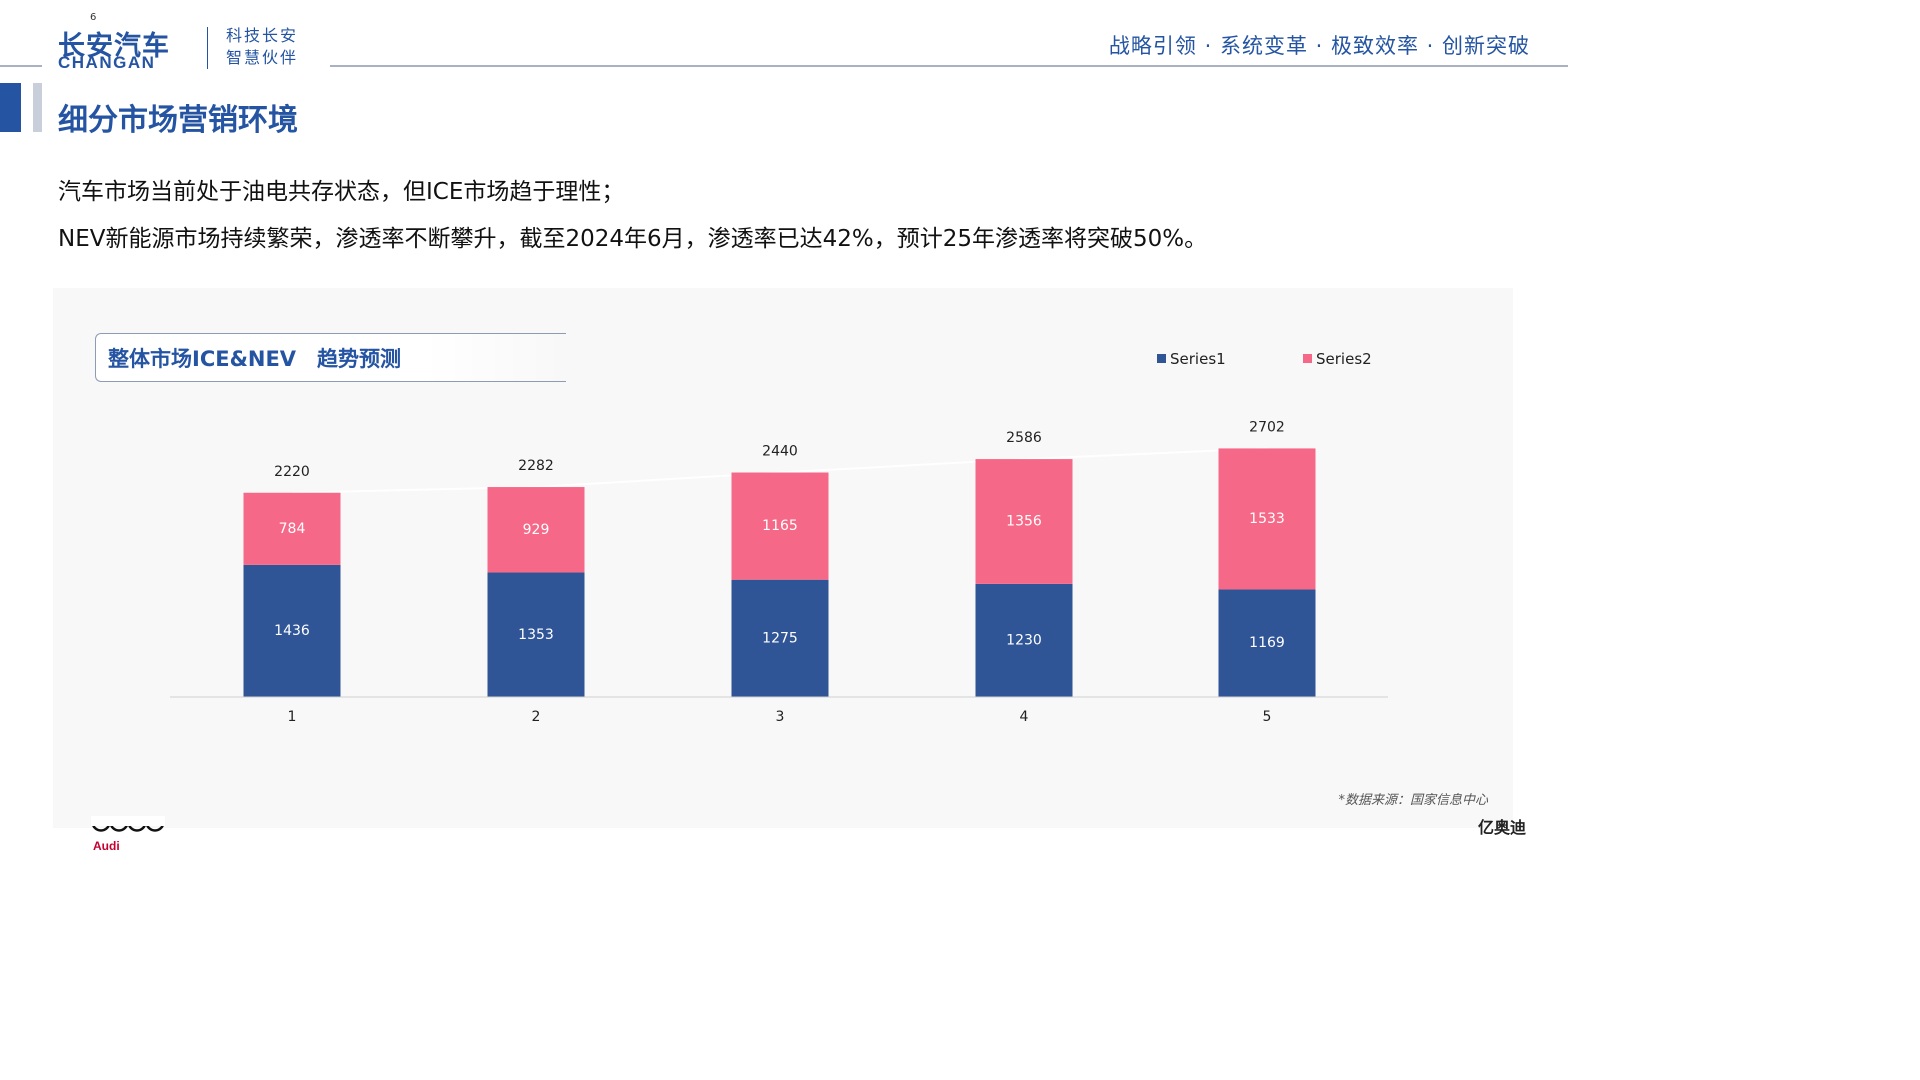 Image resolution: width=1920 pixels, height=1080 pixels. Describe the element at coordinates (536, 466) in the screenshot. I see `total-label-cat-2: 2282` at that location.